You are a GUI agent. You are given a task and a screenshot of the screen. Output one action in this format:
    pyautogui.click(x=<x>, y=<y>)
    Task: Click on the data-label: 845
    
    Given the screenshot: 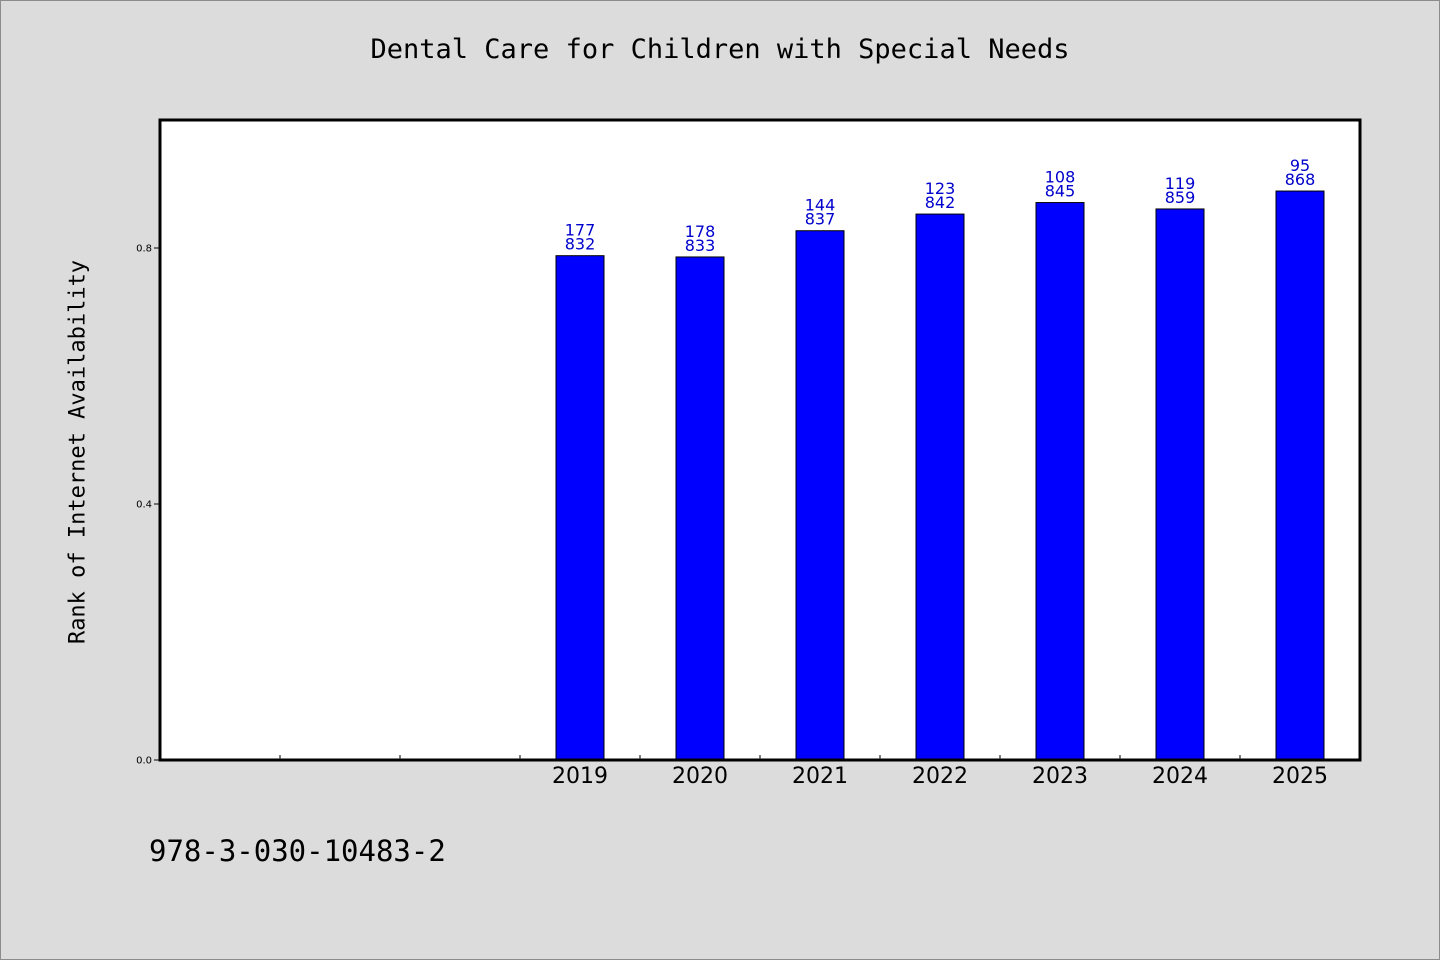 What is the action you would take?
    pyautogui.click(x=1060, y=191)
    